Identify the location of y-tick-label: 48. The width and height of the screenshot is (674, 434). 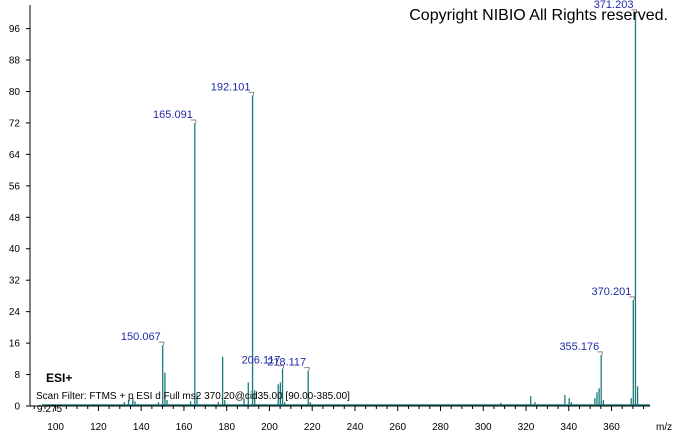
(15, 218).